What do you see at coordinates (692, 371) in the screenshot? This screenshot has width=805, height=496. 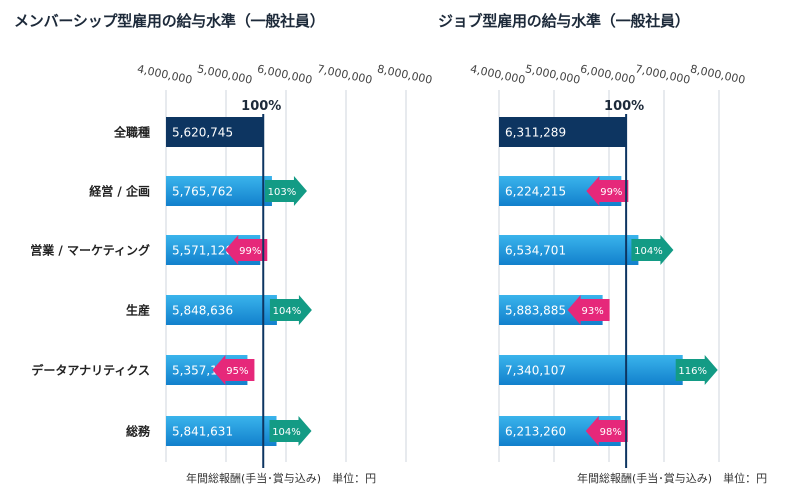 I see `ratio-label-4: 116%` at bounding box center [692, 371].